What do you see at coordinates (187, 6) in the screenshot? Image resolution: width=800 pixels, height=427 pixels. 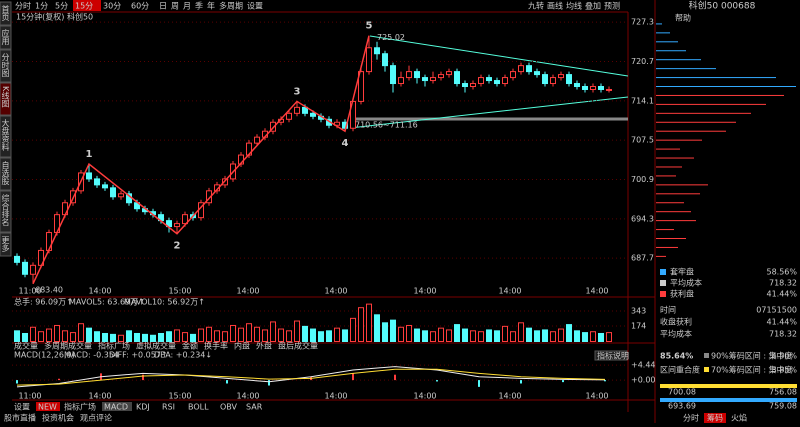 I see `period-tab: 月` at bounding box center [187, 6].